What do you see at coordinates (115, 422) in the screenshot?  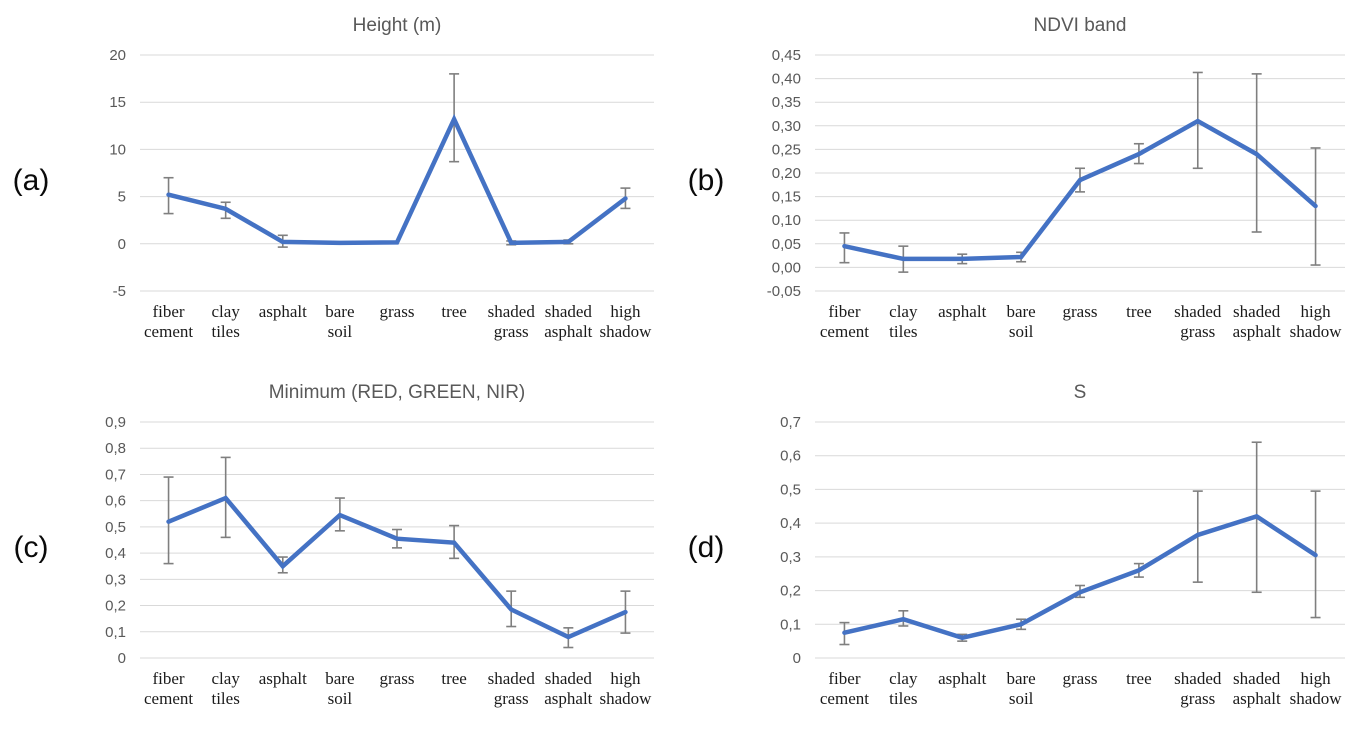 I see `y-tick-label: 0,9` at bounding box center [115, 422].